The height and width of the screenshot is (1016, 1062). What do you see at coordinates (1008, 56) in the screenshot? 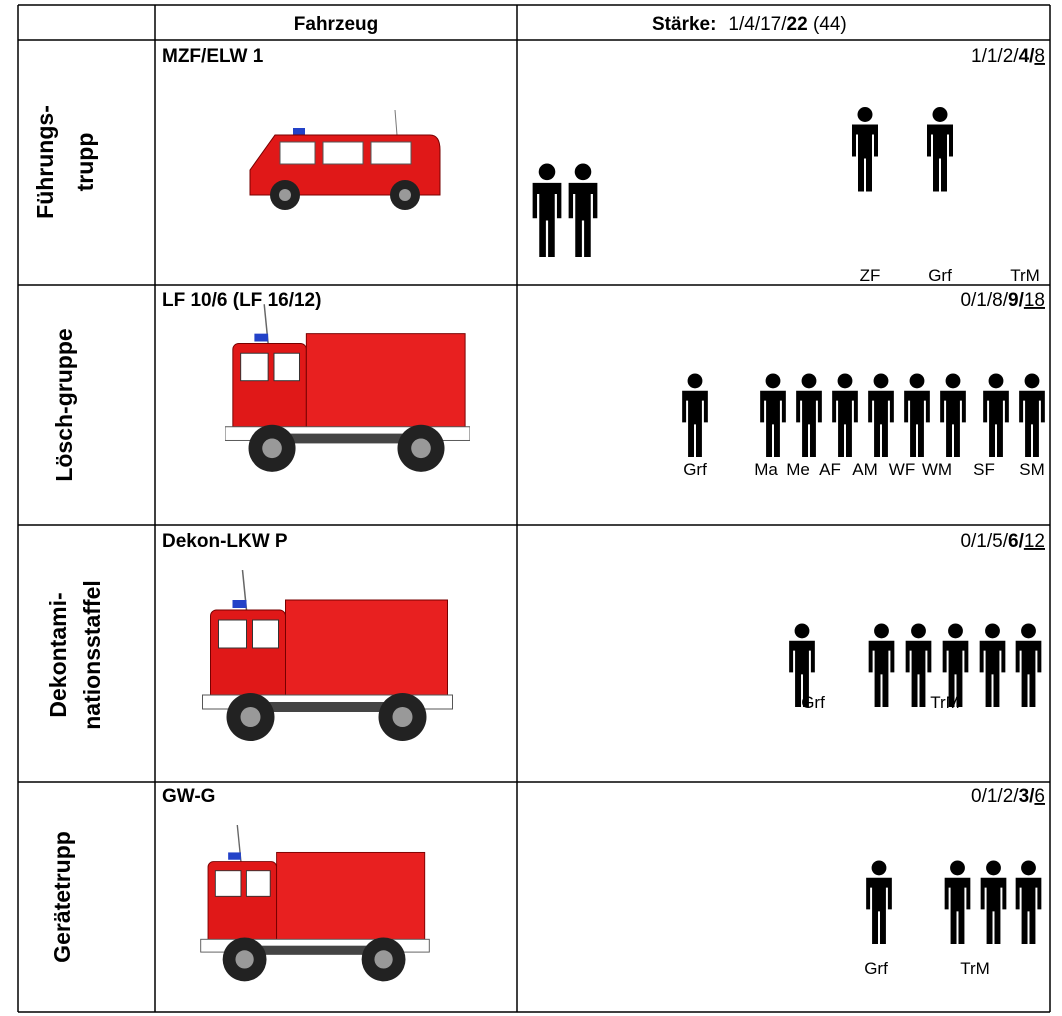
I see `strength: 1/1/2/4/8` at bounding box center [1008, 56].